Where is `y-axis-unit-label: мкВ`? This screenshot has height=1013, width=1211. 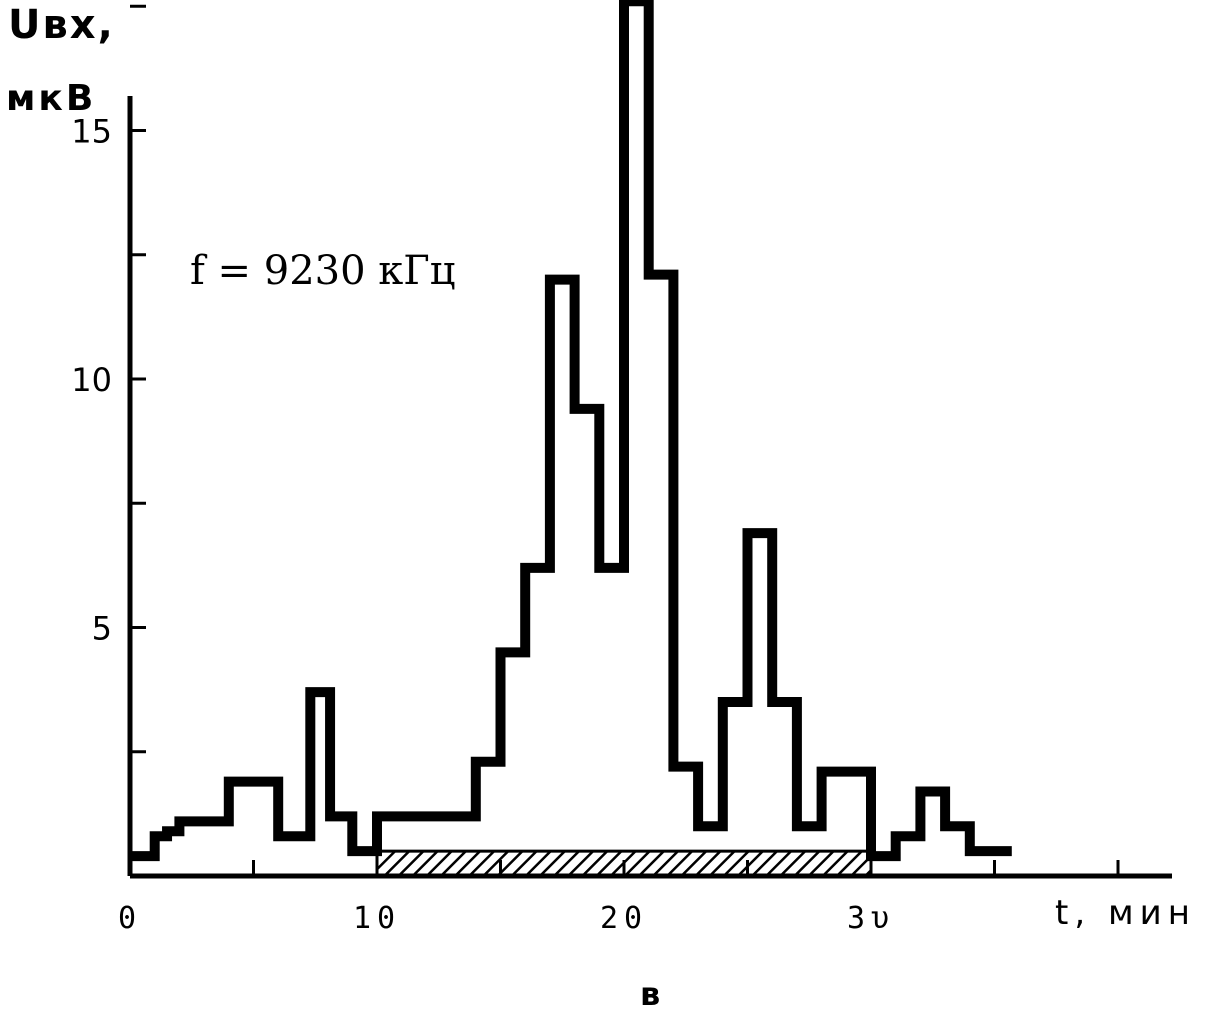 y-axis-unit-label: мкВ is located at coordinates (51, 98).